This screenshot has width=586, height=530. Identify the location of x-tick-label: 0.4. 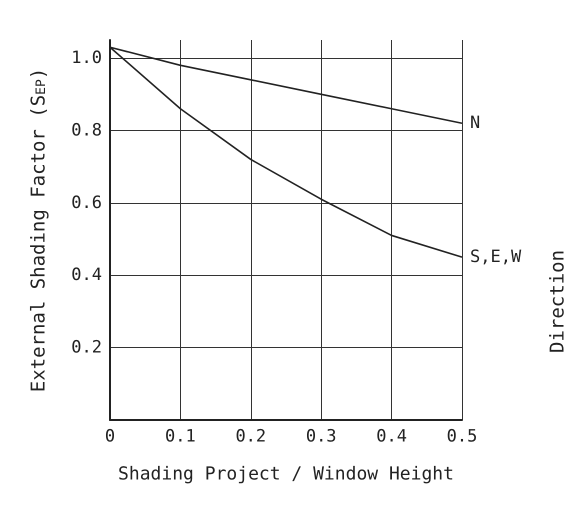
(391, 436).